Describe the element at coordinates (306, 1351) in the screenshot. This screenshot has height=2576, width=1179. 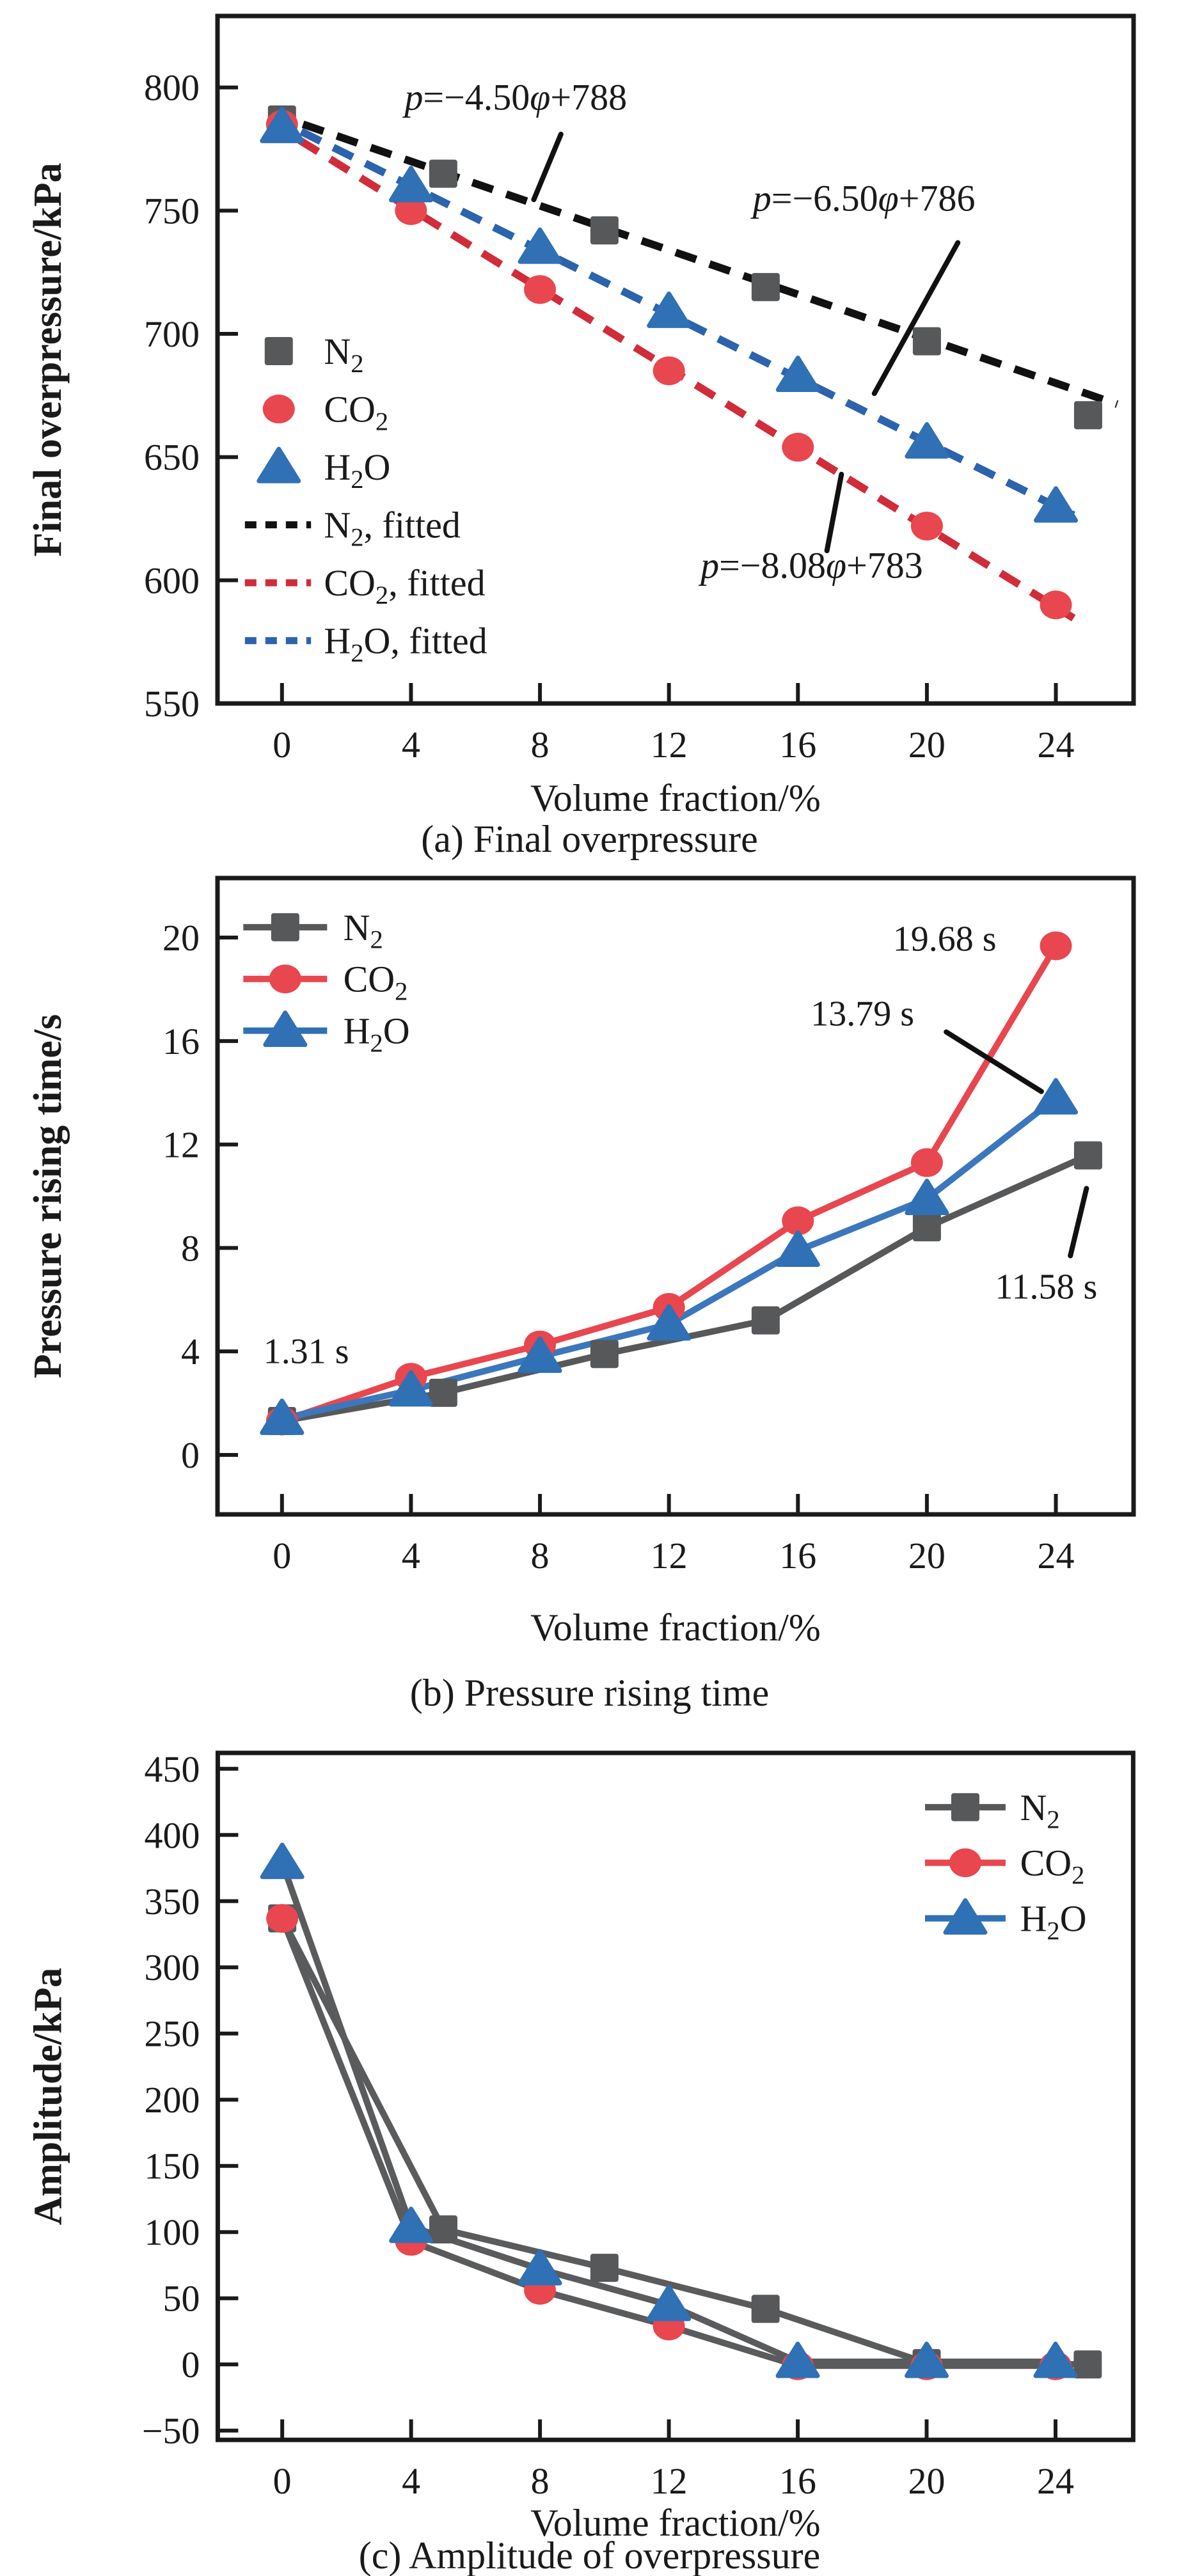
I see `annotation-label: 1.31 s` at that location.